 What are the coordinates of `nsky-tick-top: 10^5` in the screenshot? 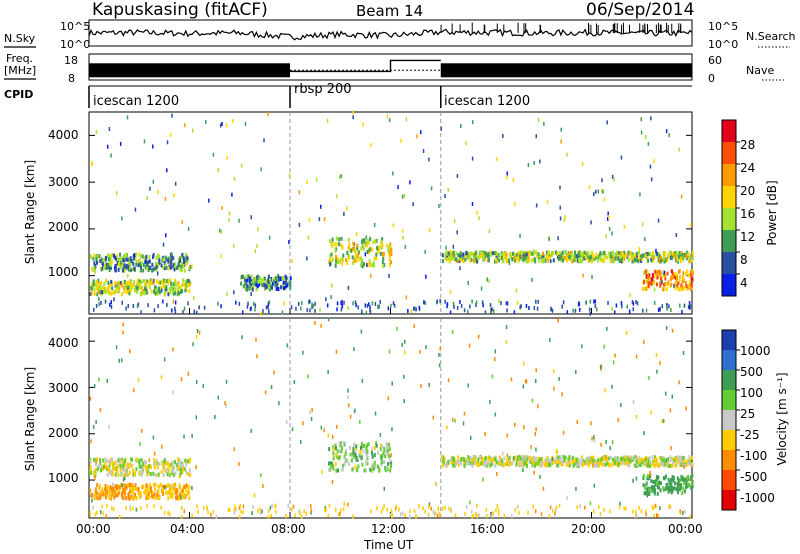 It's located at (75, 26).